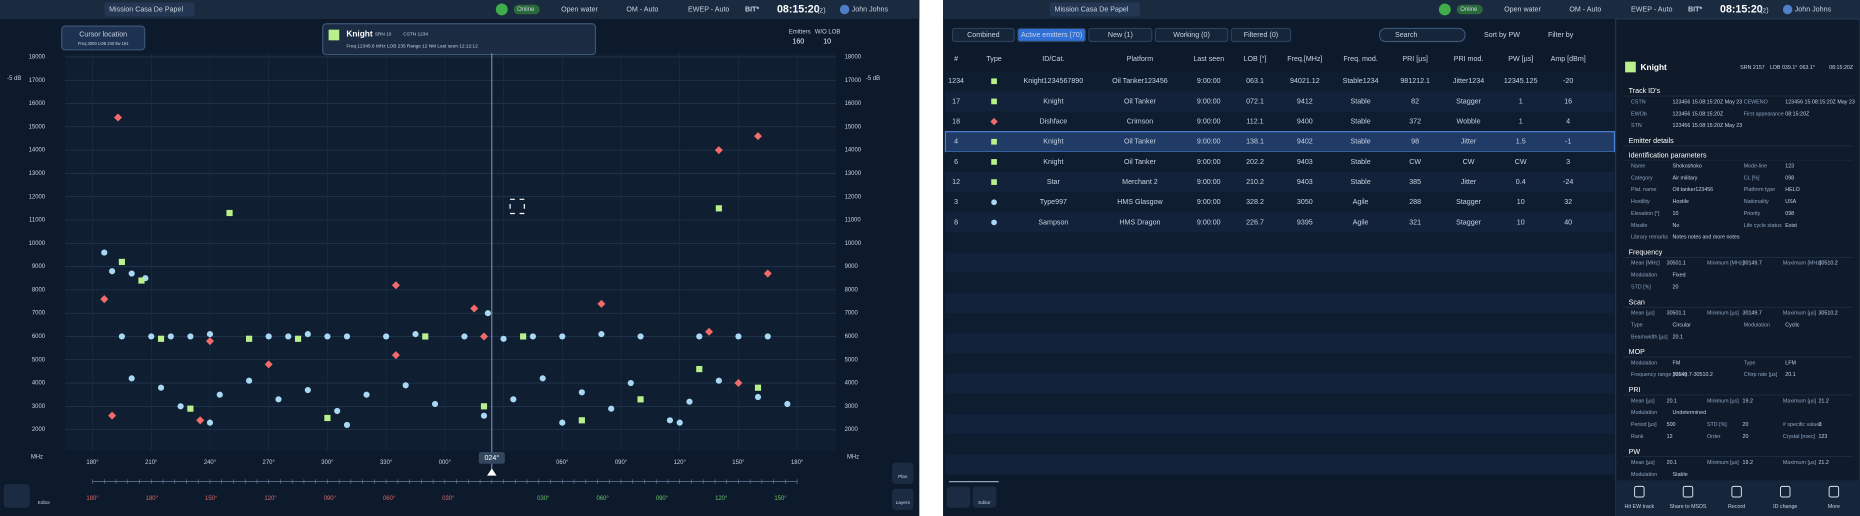 The width and height of the screenshot is (1860, 516). What do you see at coordinates (1708, 102) in the screenshot?
I see `field-value: 123456 15.08:15:20Z May 23` at bounding box center [1708, 102].